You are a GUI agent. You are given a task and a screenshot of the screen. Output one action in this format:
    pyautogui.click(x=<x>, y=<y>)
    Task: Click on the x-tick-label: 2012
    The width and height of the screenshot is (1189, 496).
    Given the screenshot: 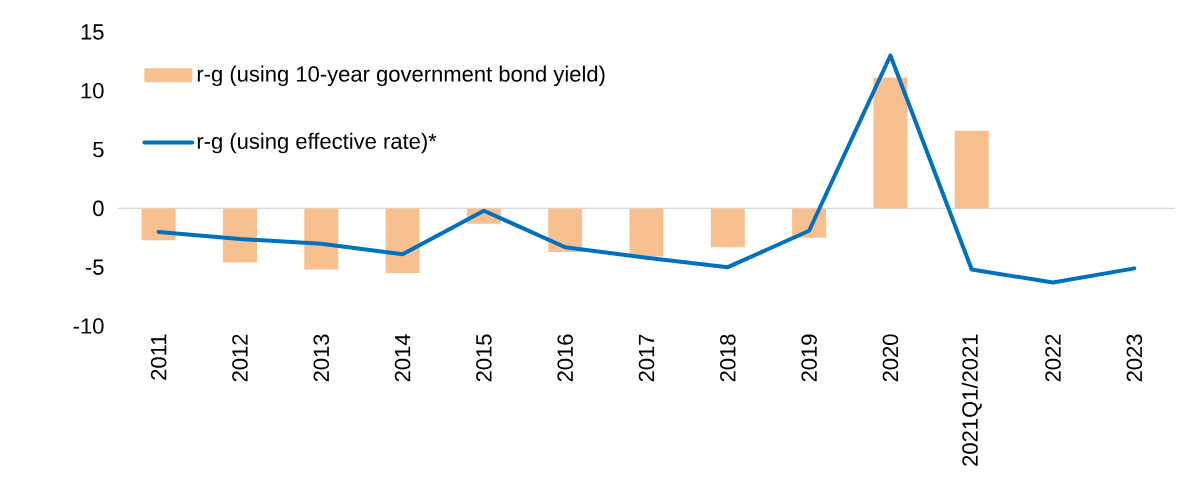 What is the action you would take?
    pyautogui.click(x=240, y=358)
    